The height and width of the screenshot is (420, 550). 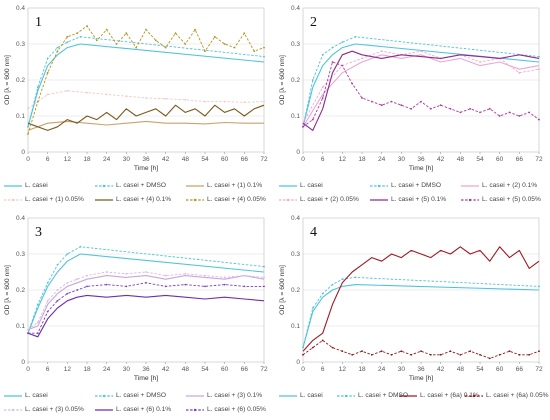 I want to click on x-tick-label: 24, so click(x=107, y=369).